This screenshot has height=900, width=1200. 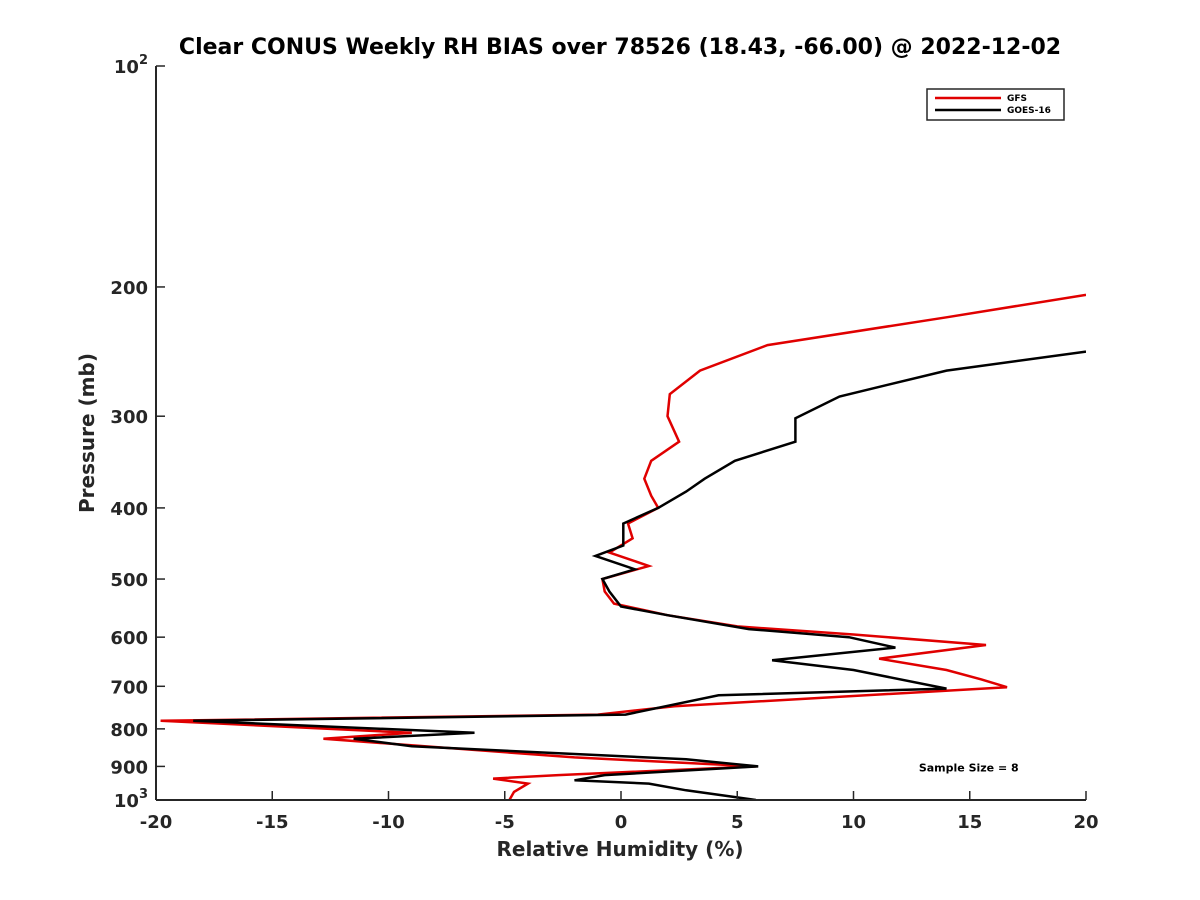 I want to click on x-axis-label: Relative Humidity (%), so click(x=619, y=849).